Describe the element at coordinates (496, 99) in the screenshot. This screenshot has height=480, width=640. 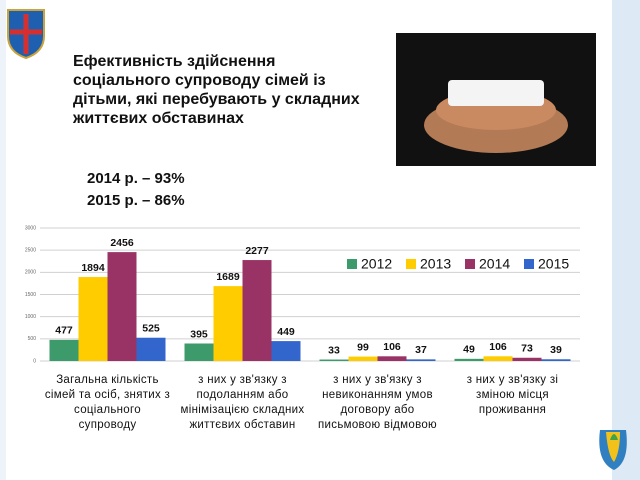
I see `photo` at that location.